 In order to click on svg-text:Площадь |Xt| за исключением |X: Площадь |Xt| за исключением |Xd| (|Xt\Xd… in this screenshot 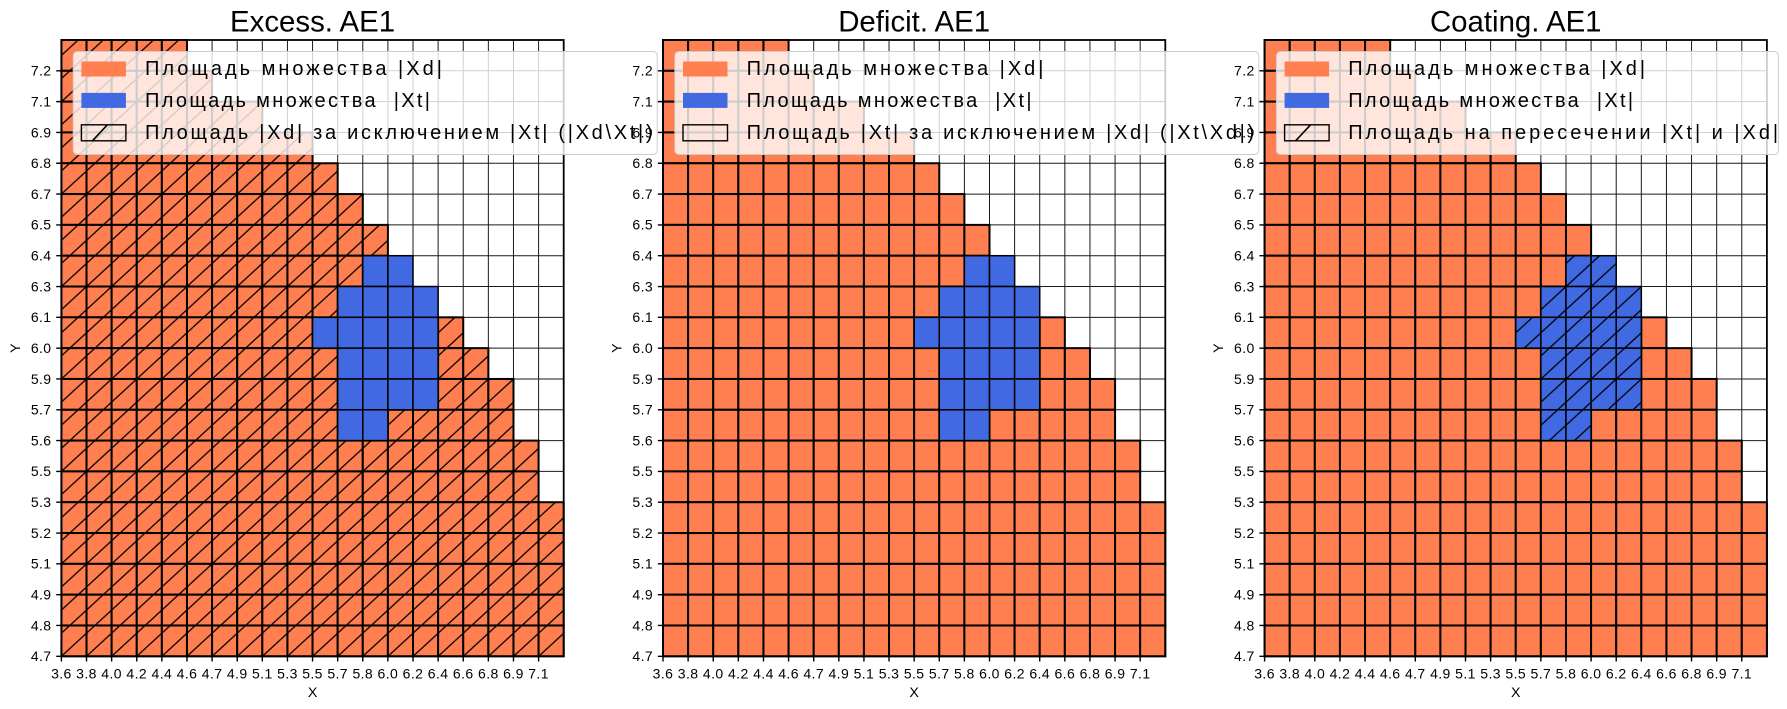, I will do `click(1002, 133)`.